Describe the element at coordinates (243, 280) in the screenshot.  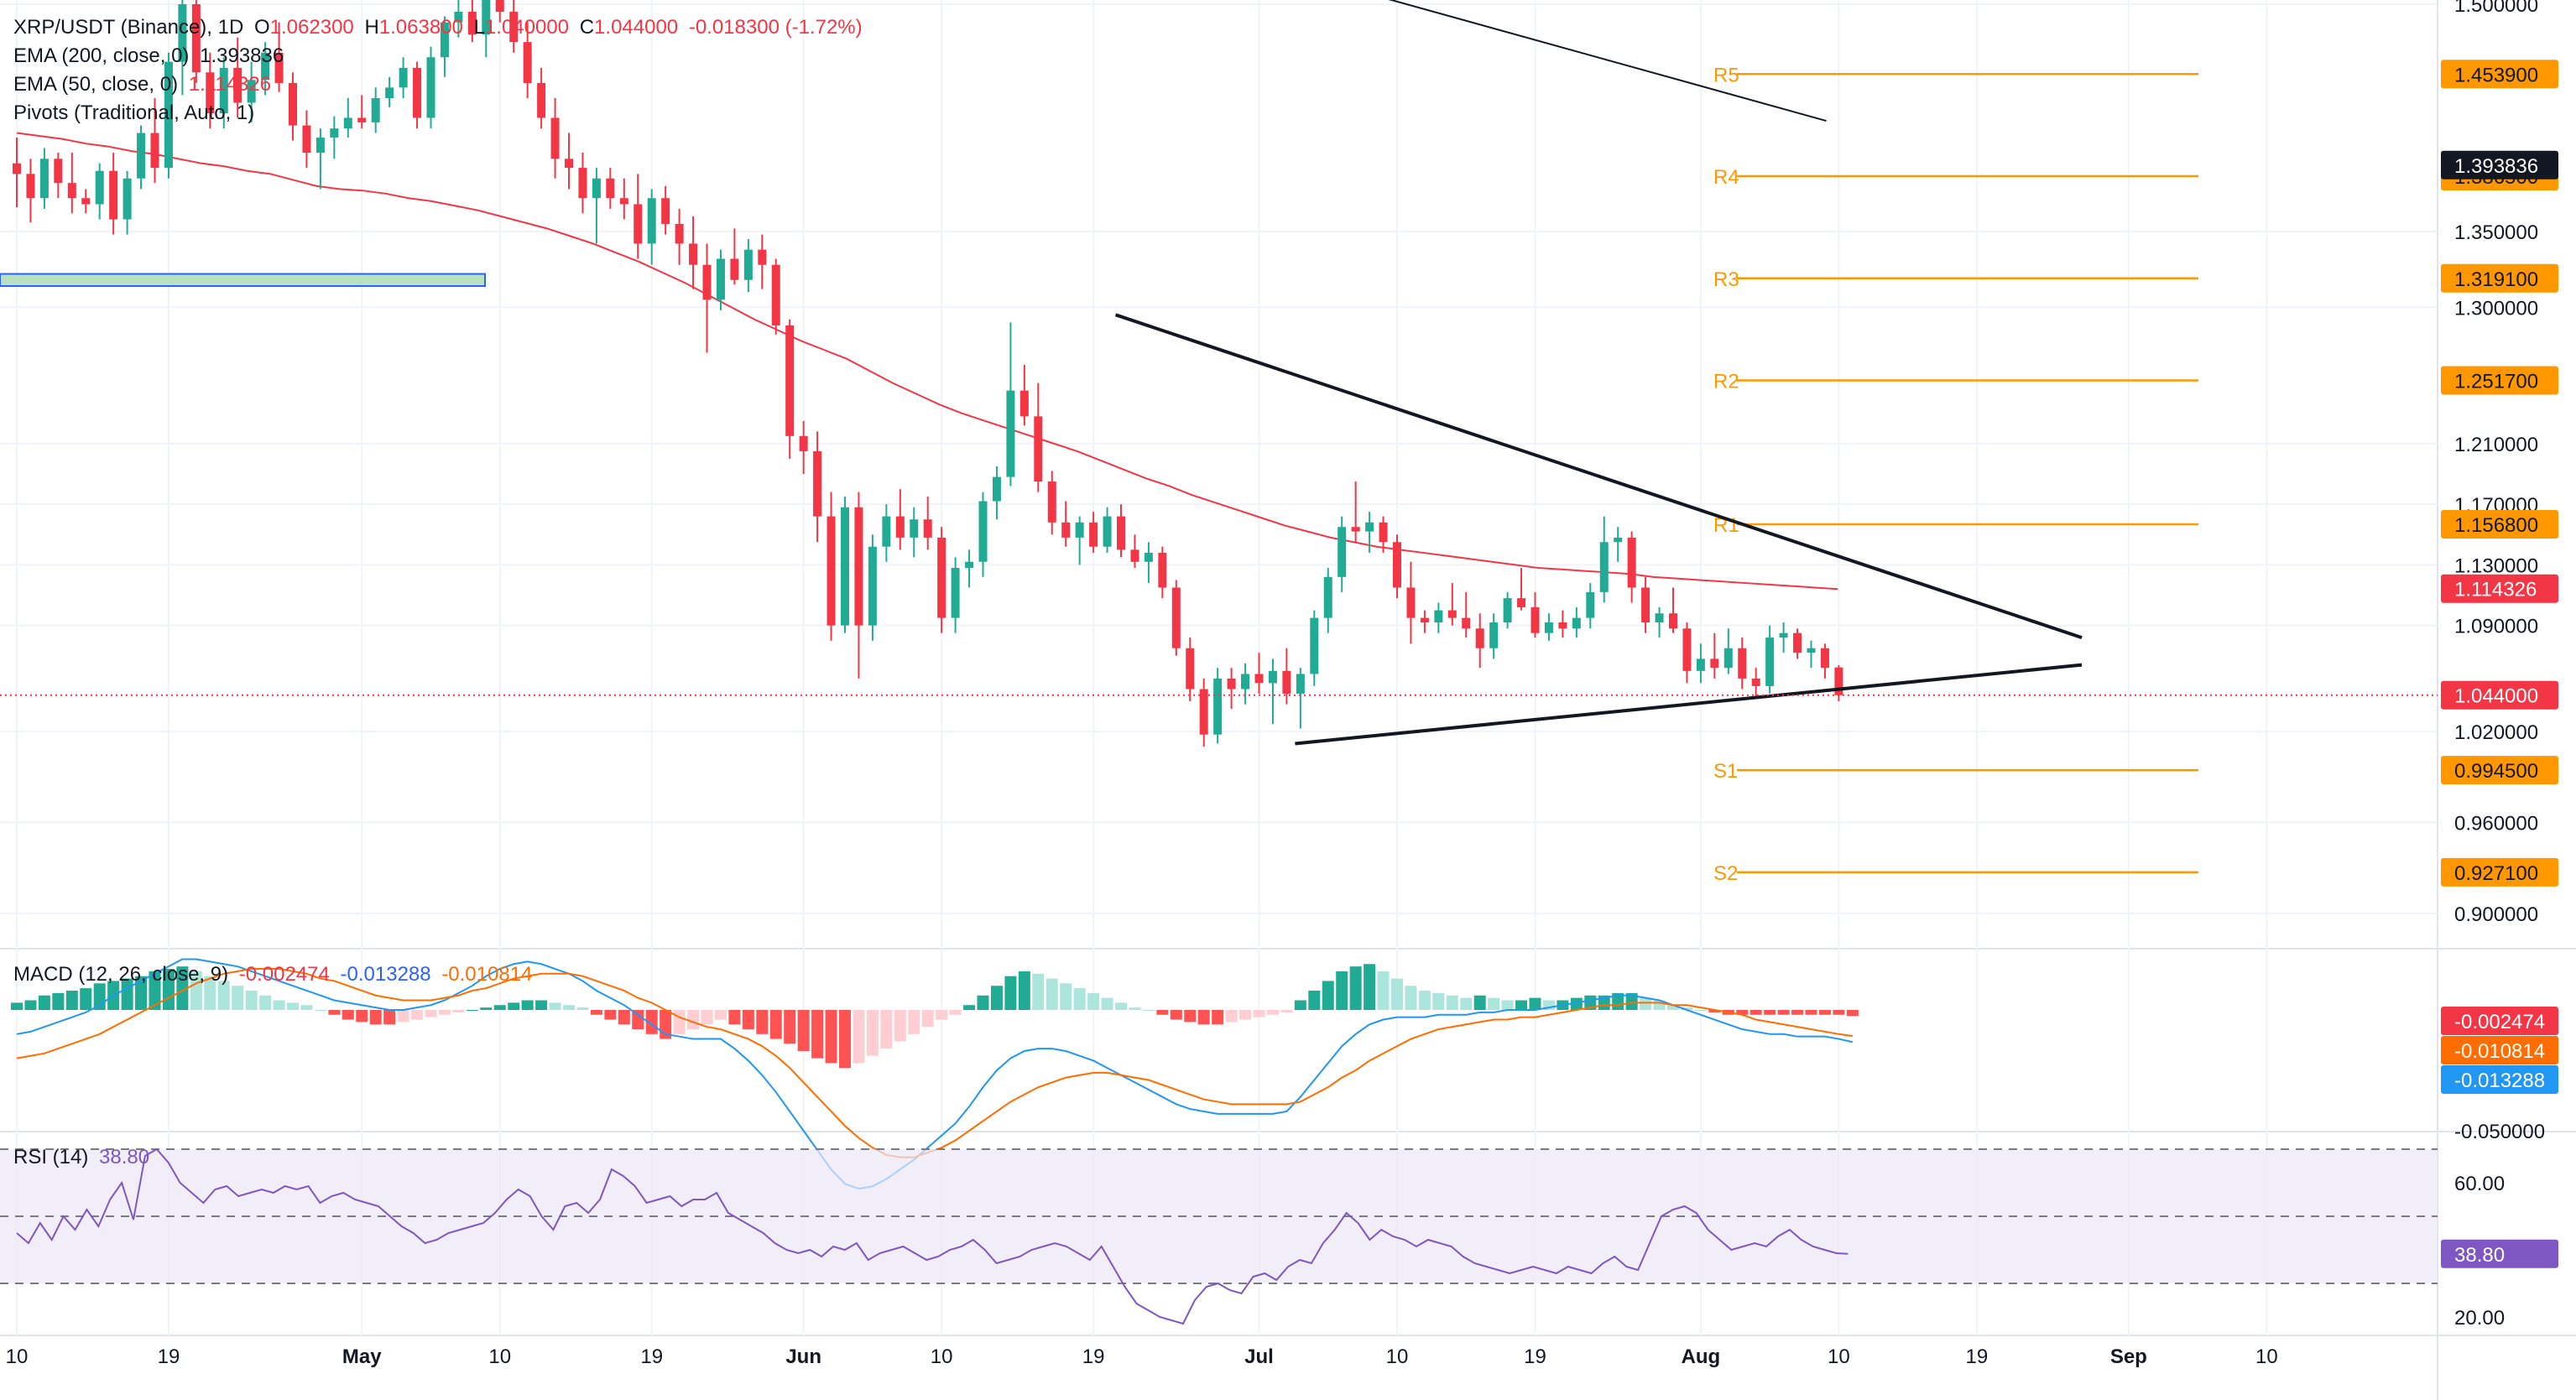
I see `support-zone-rectangle` at that location.